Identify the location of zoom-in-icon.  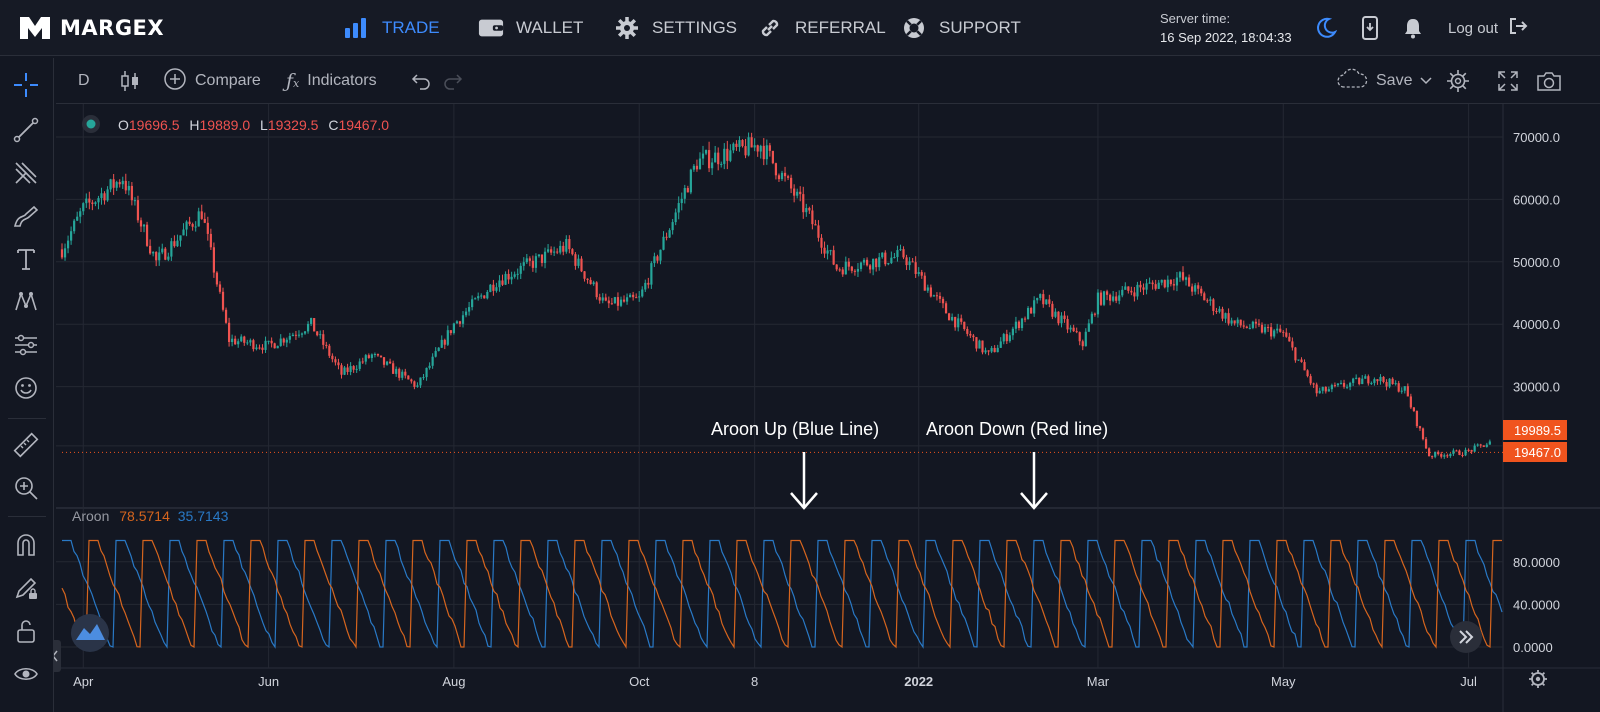
(26, 488).